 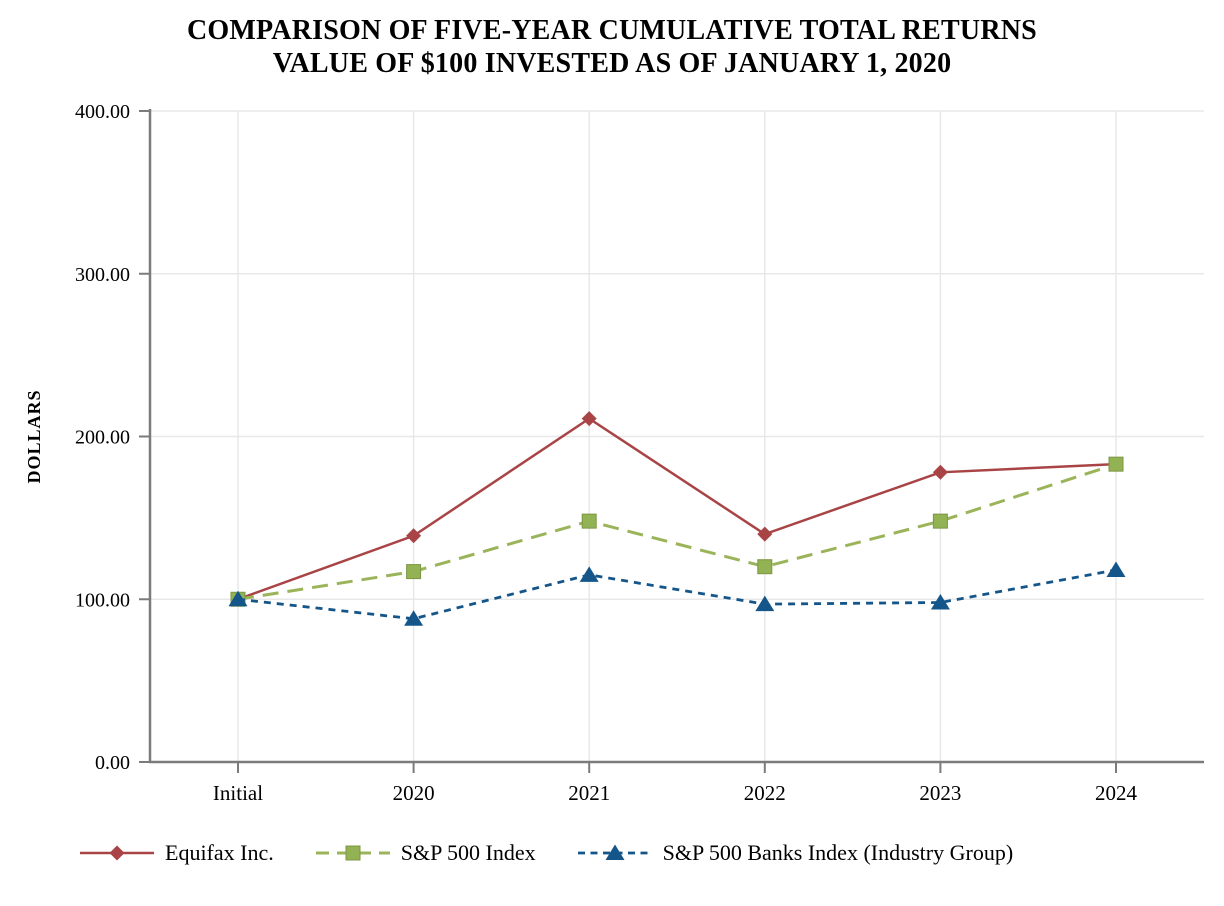 I want to click on legend-line-sample-sp500, so click(x=352, y=853).